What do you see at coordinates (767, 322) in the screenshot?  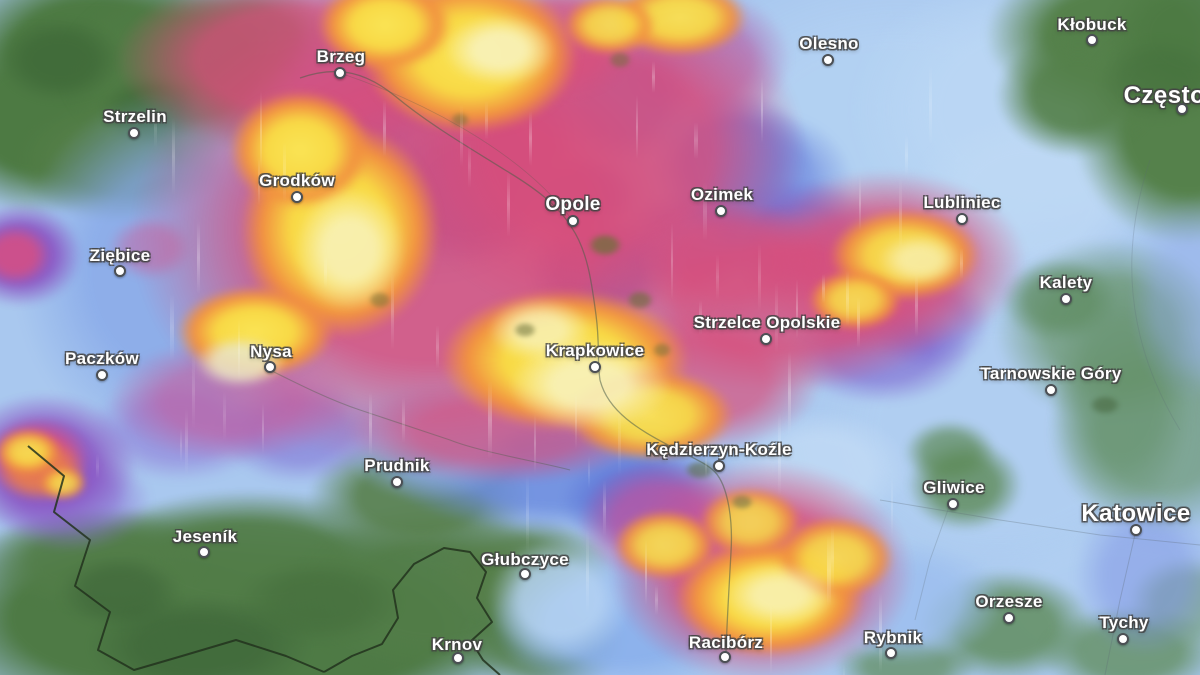 I see `city-label: Strzelce Opolskie` at bounding box center [767, 322].